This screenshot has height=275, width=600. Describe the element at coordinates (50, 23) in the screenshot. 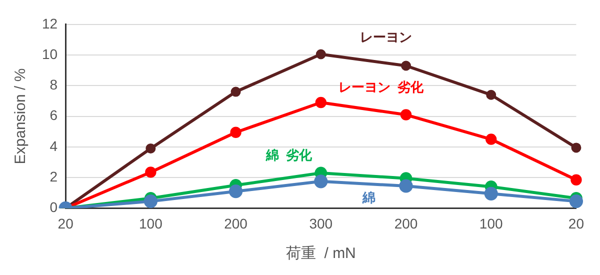

I see `y-tick-label: 12` at that location.